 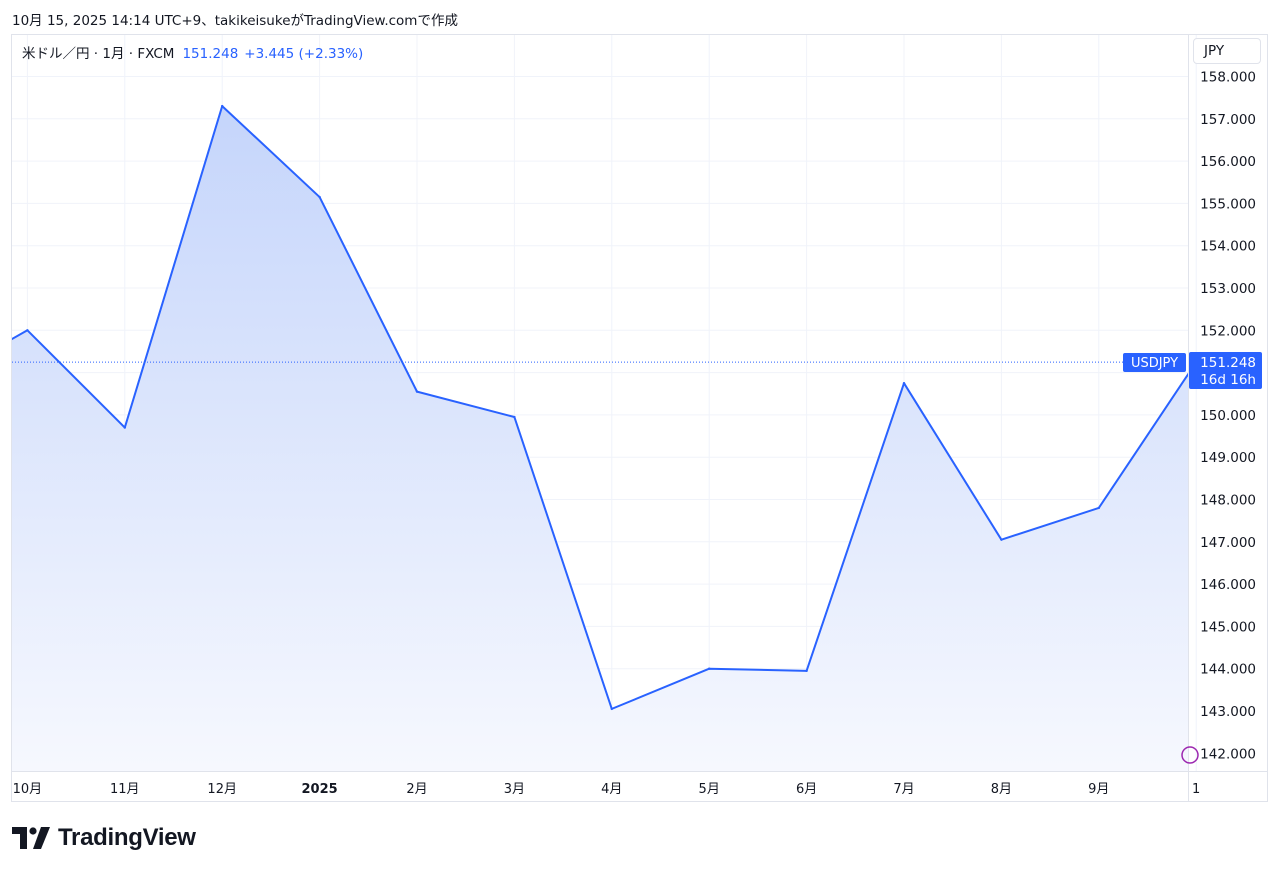 I want to click on y-tick-label: 152.000, so click(x=1228, y=331).